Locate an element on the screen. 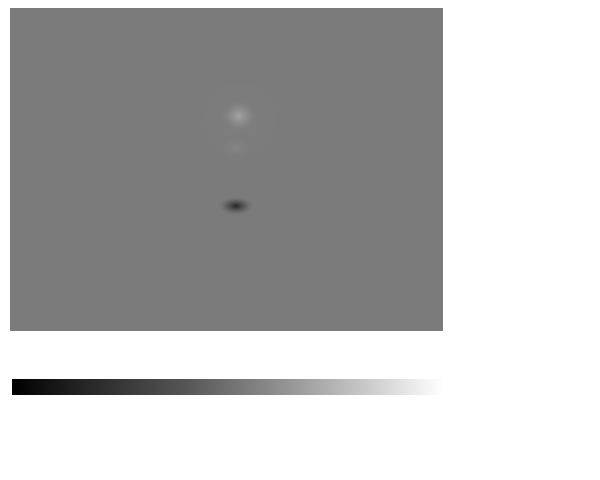 The width and height of the screenshot is (600, 480). bright-blob is located at coordinates (239, 116).